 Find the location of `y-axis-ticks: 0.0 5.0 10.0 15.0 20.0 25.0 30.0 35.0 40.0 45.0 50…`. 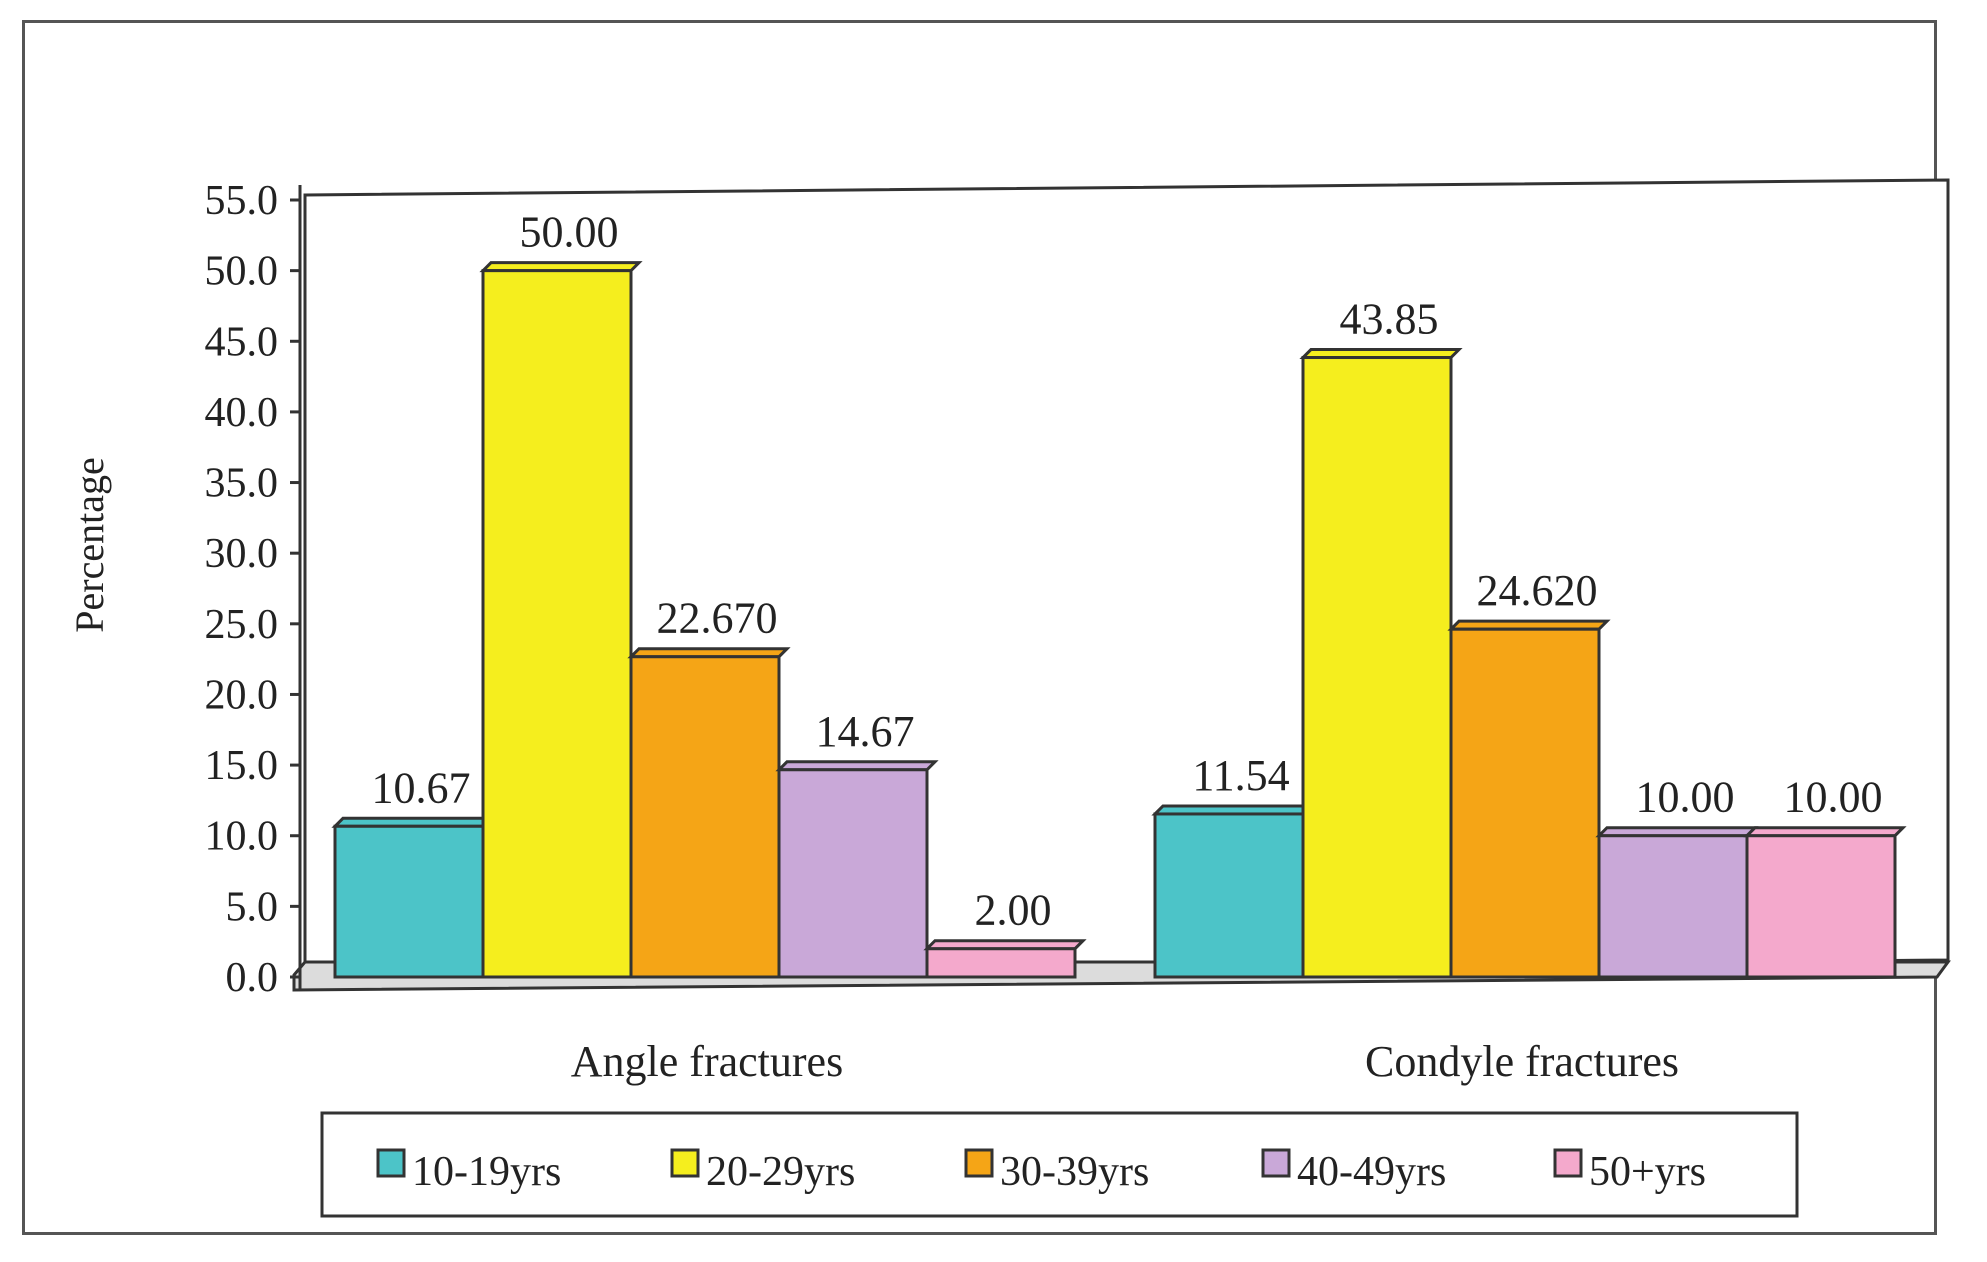

y-axis-ticks: 0.0 5.0 10.0 15.0 20.0 25.0 30.0 35.0 40.0 45.0 50… is located at coordinates (252, 589).